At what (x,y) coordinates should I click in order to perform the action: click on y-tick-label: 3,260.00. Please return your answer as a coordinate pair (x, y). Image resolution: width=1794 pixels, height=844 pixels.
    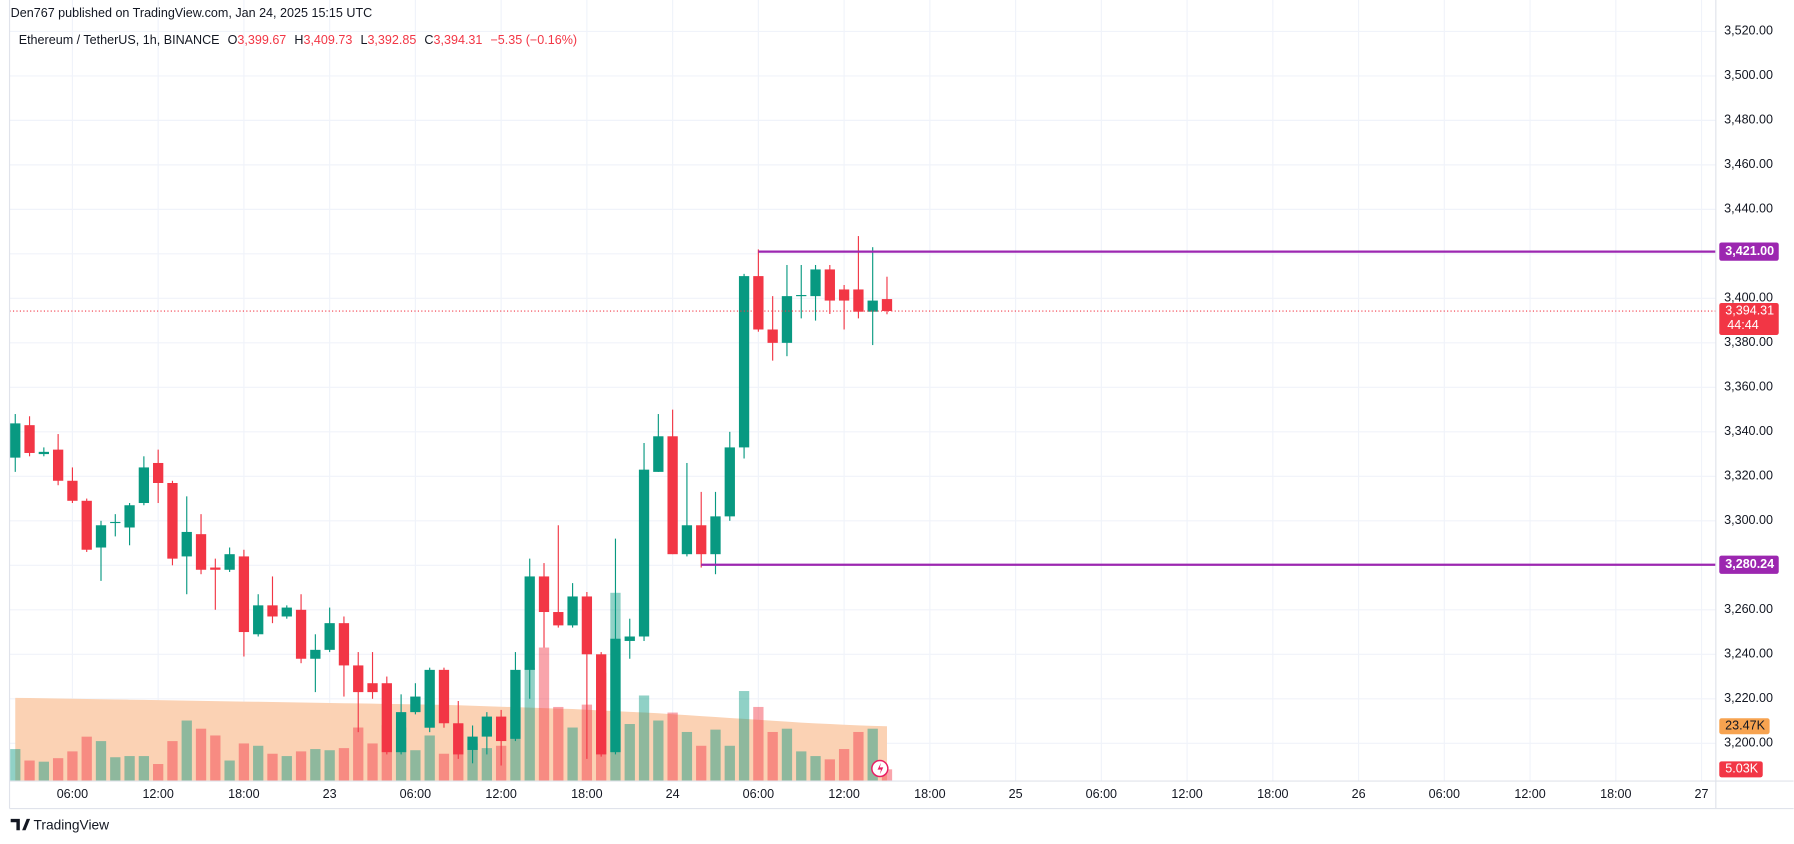
    Looking at the image, I should click on (1748, 609).